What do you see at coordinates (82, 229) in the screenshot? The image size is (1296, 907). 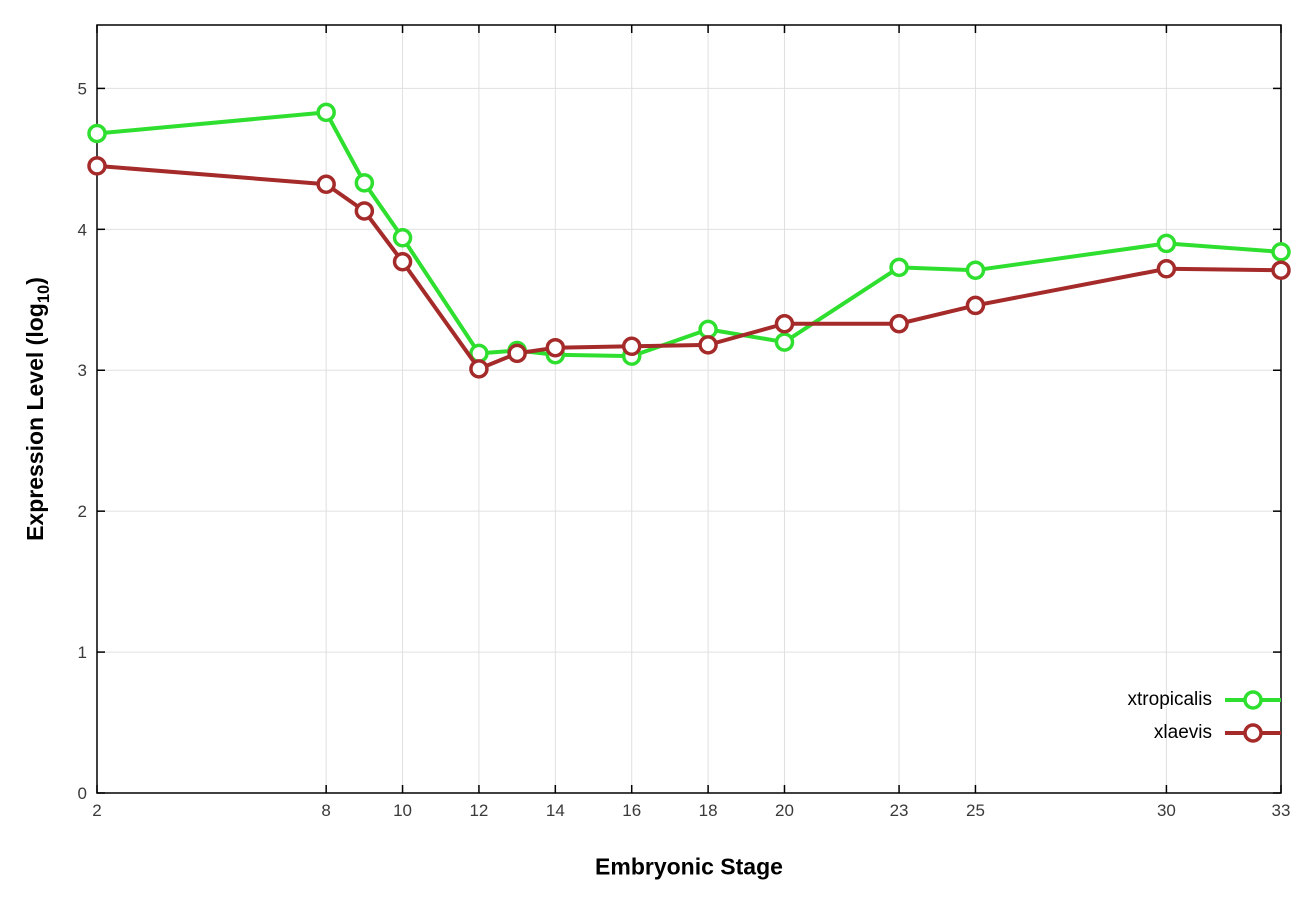 I see `y-tick-label: 4` at bounding box center [82, 229].